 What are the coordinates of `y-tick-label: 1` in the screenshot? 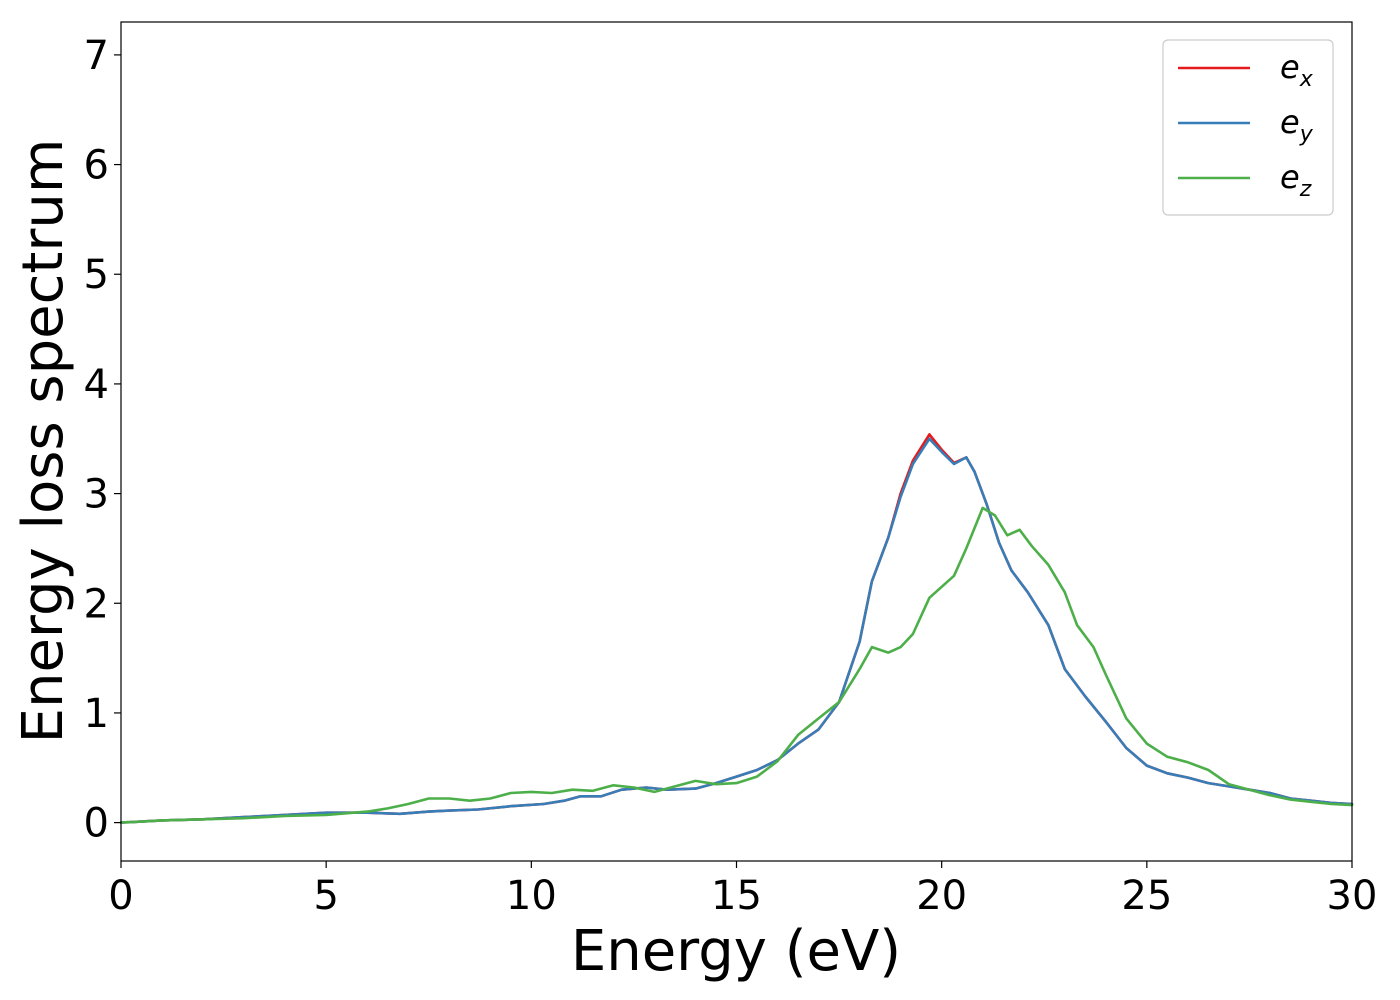 It's located at (96, 714).